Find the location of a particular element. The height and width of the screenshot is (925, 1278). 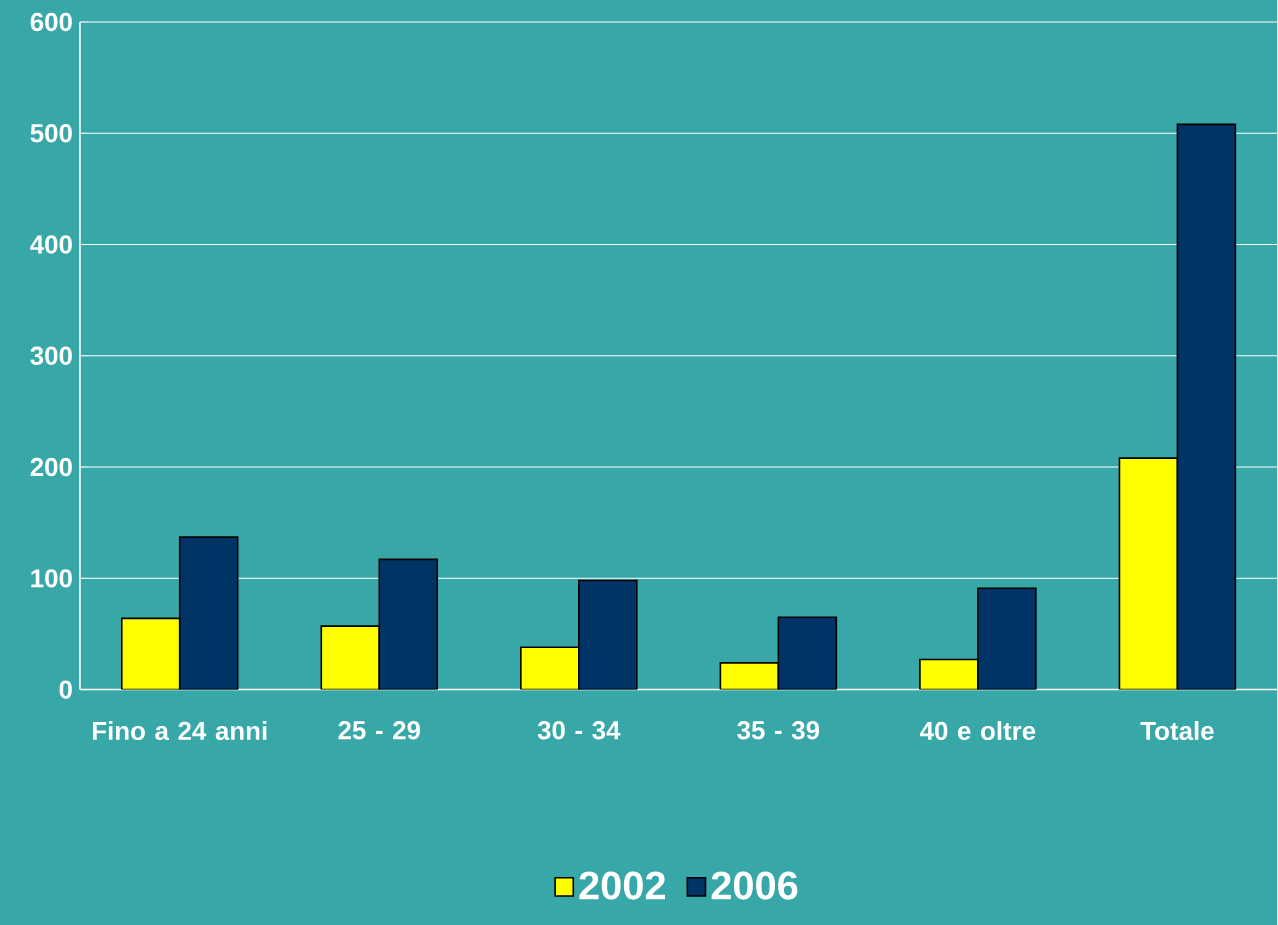

x-tick-label: 30 - 34 is located at coordinates (579, 730).